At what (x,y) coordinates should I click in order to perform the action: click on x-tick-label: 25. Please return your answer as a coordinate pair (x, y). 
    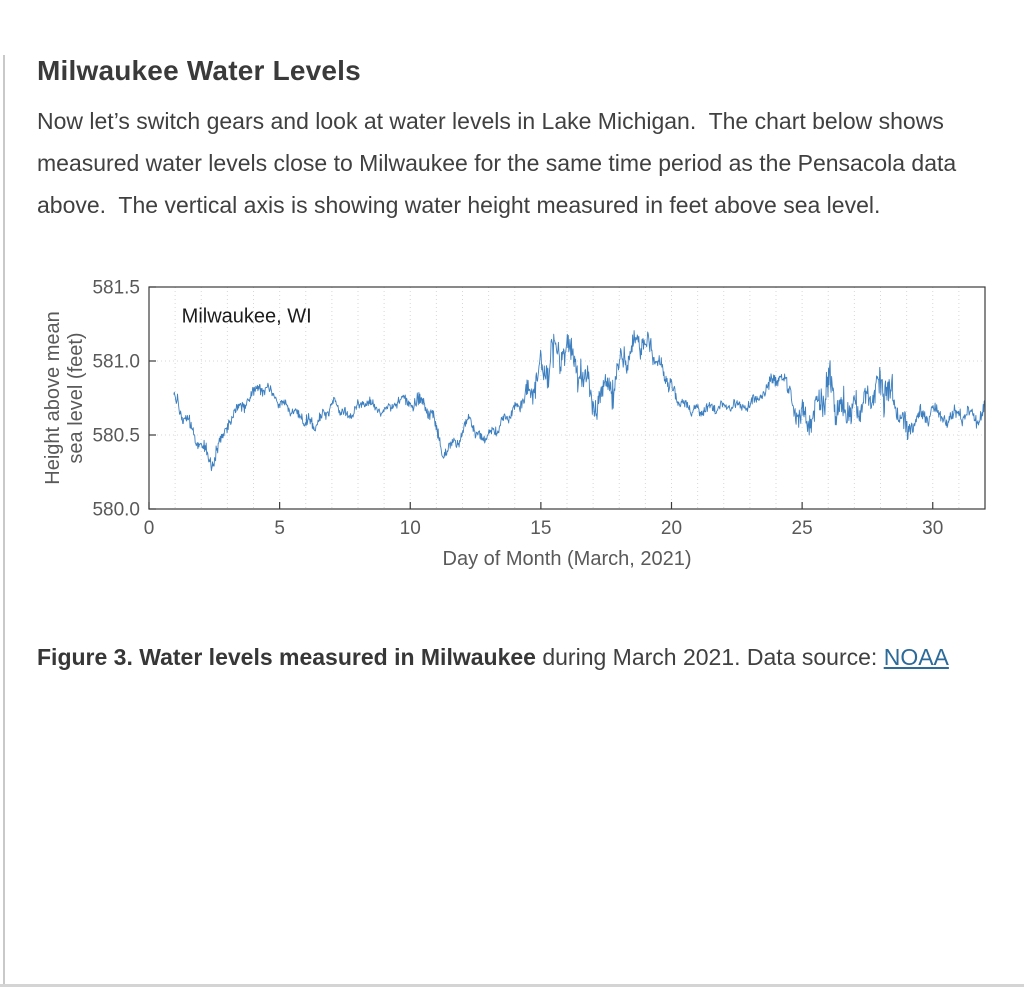
    Looking at the image, I should click on (802, 528).